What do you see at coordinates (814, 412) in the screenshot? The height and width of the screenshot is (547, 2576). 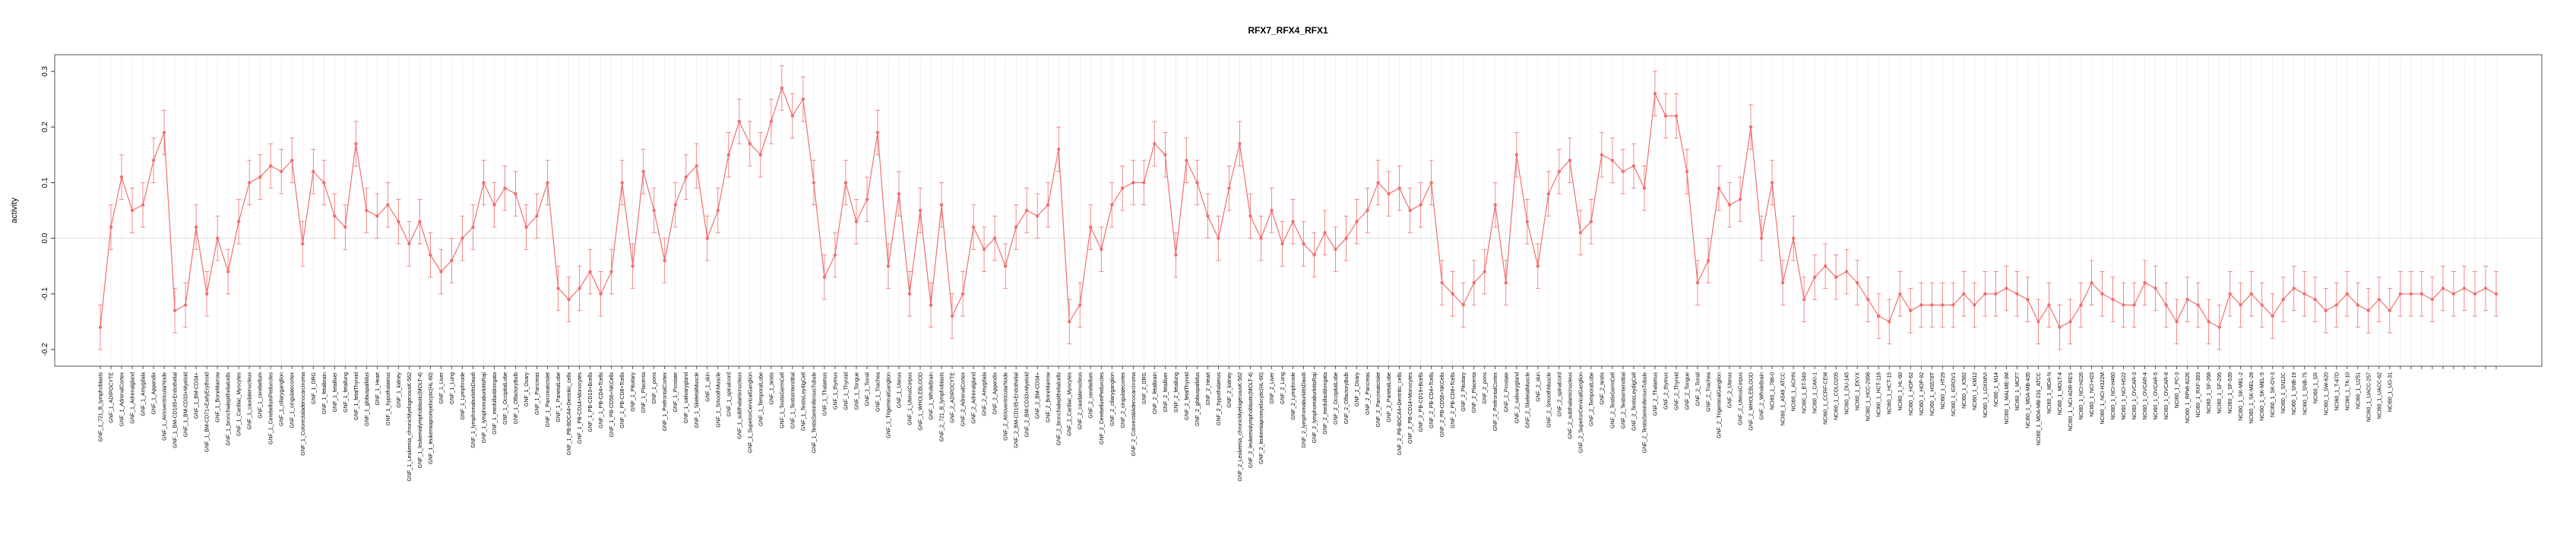 I see `x-tick-label: GNF_1_TestisSeminiferousTubule` at bounding box center [814, 412].